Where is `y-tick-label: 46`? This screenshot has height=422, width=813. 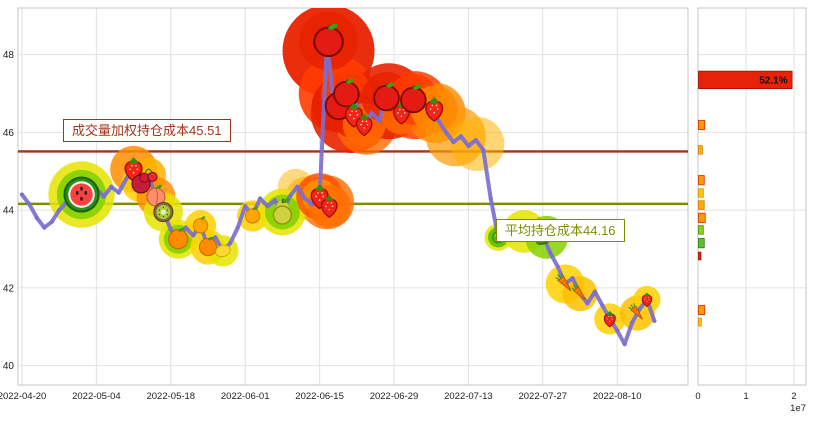
y-tick-label: 46 is located at coordinates (9, 133).